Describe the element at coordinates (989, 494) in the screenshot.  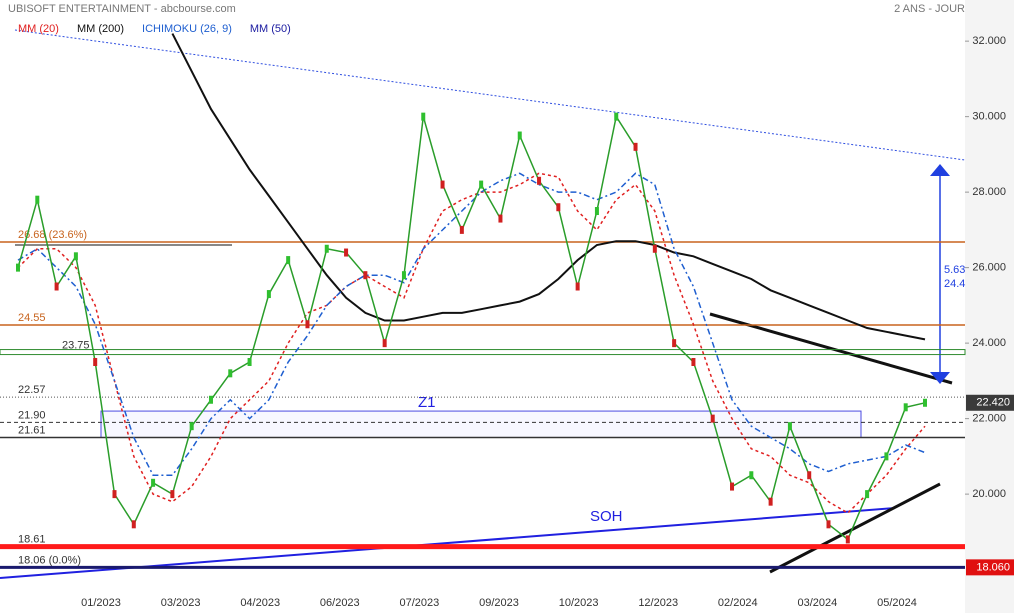
I see `y-tick-label: 20.000` at that location.